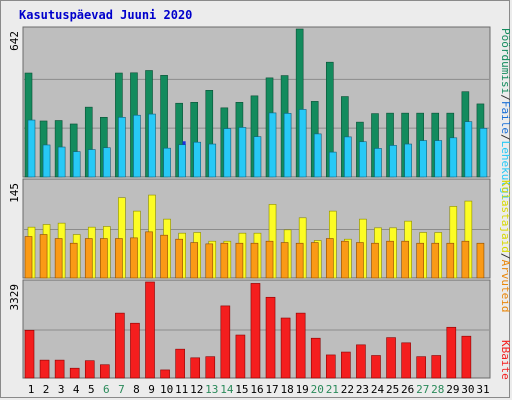  Describe the element at coordinates (14, 41) in the screenshot. I see `y-max-label: 642` at that location.